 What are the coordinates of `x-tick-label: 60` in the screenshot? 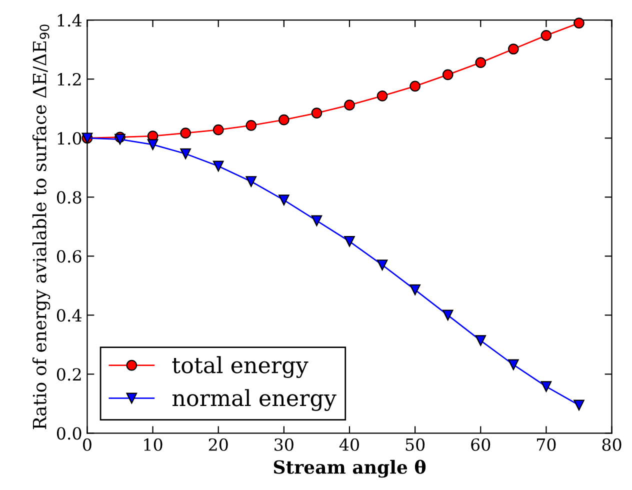 It's located at (480, 444).